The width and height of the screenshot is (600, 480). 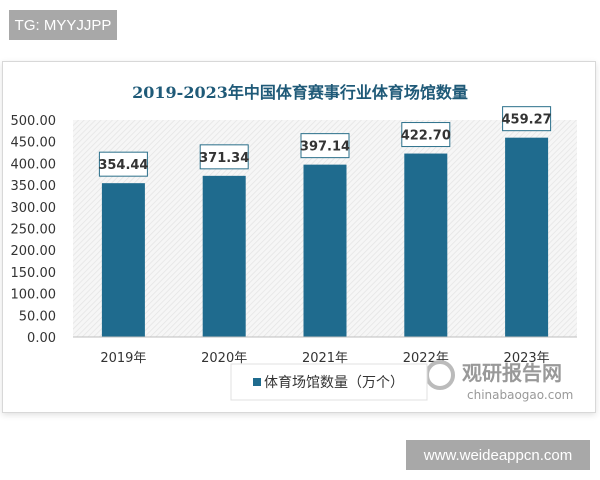 What do you see at coordinates (34, 251) in the screenshot?
I see `y-tick-label: 200.00` at bounding box center [34, 251].